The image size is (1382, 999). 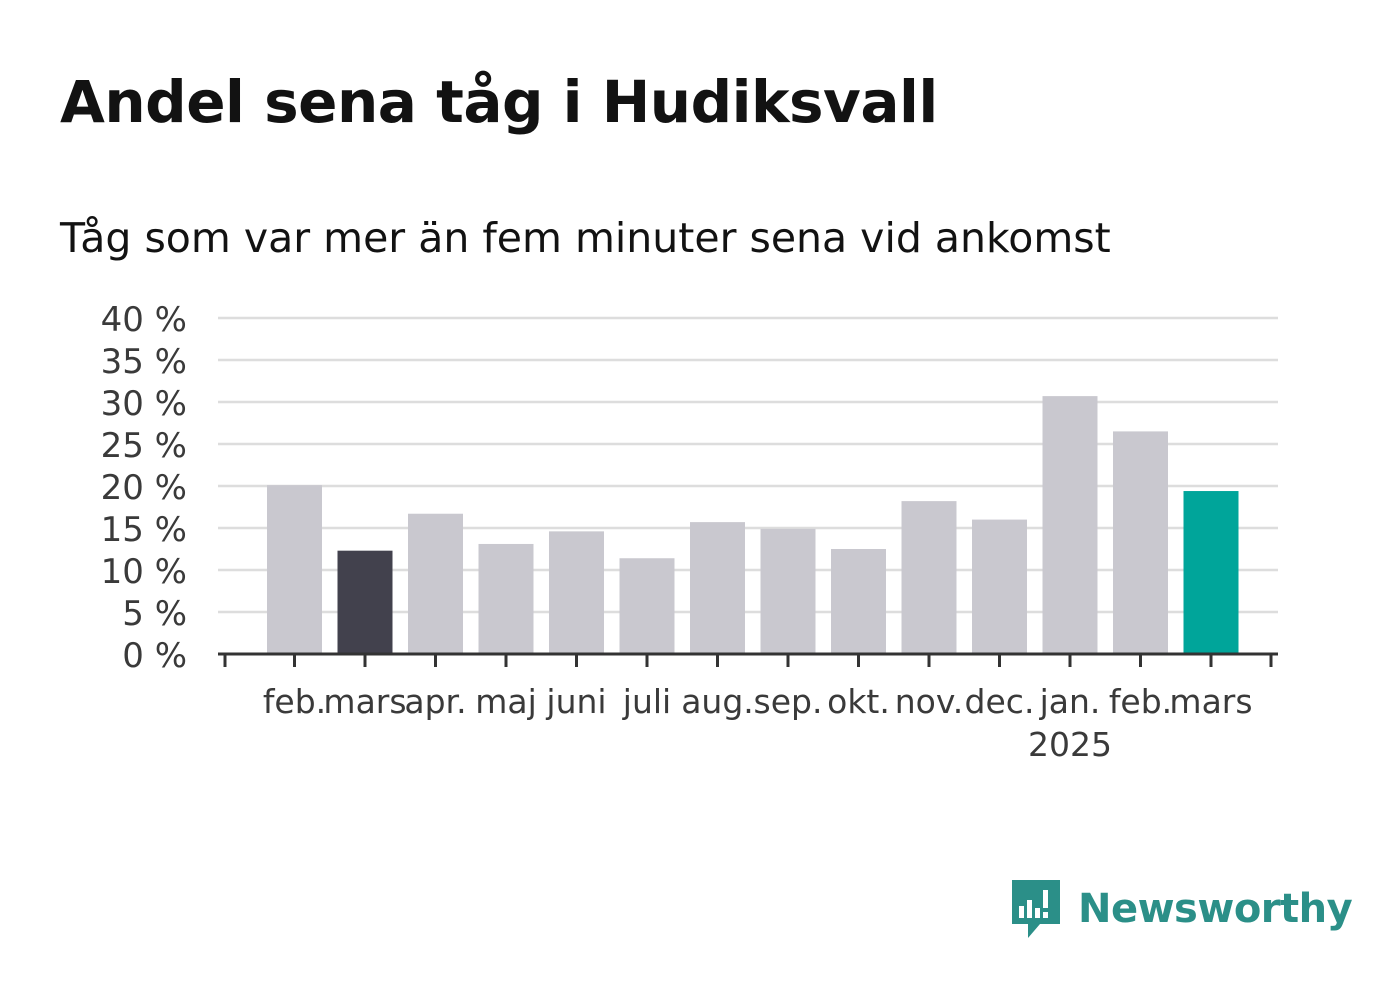 I want to click on y-tick-label: 0 %, so click(x=154, y=656).